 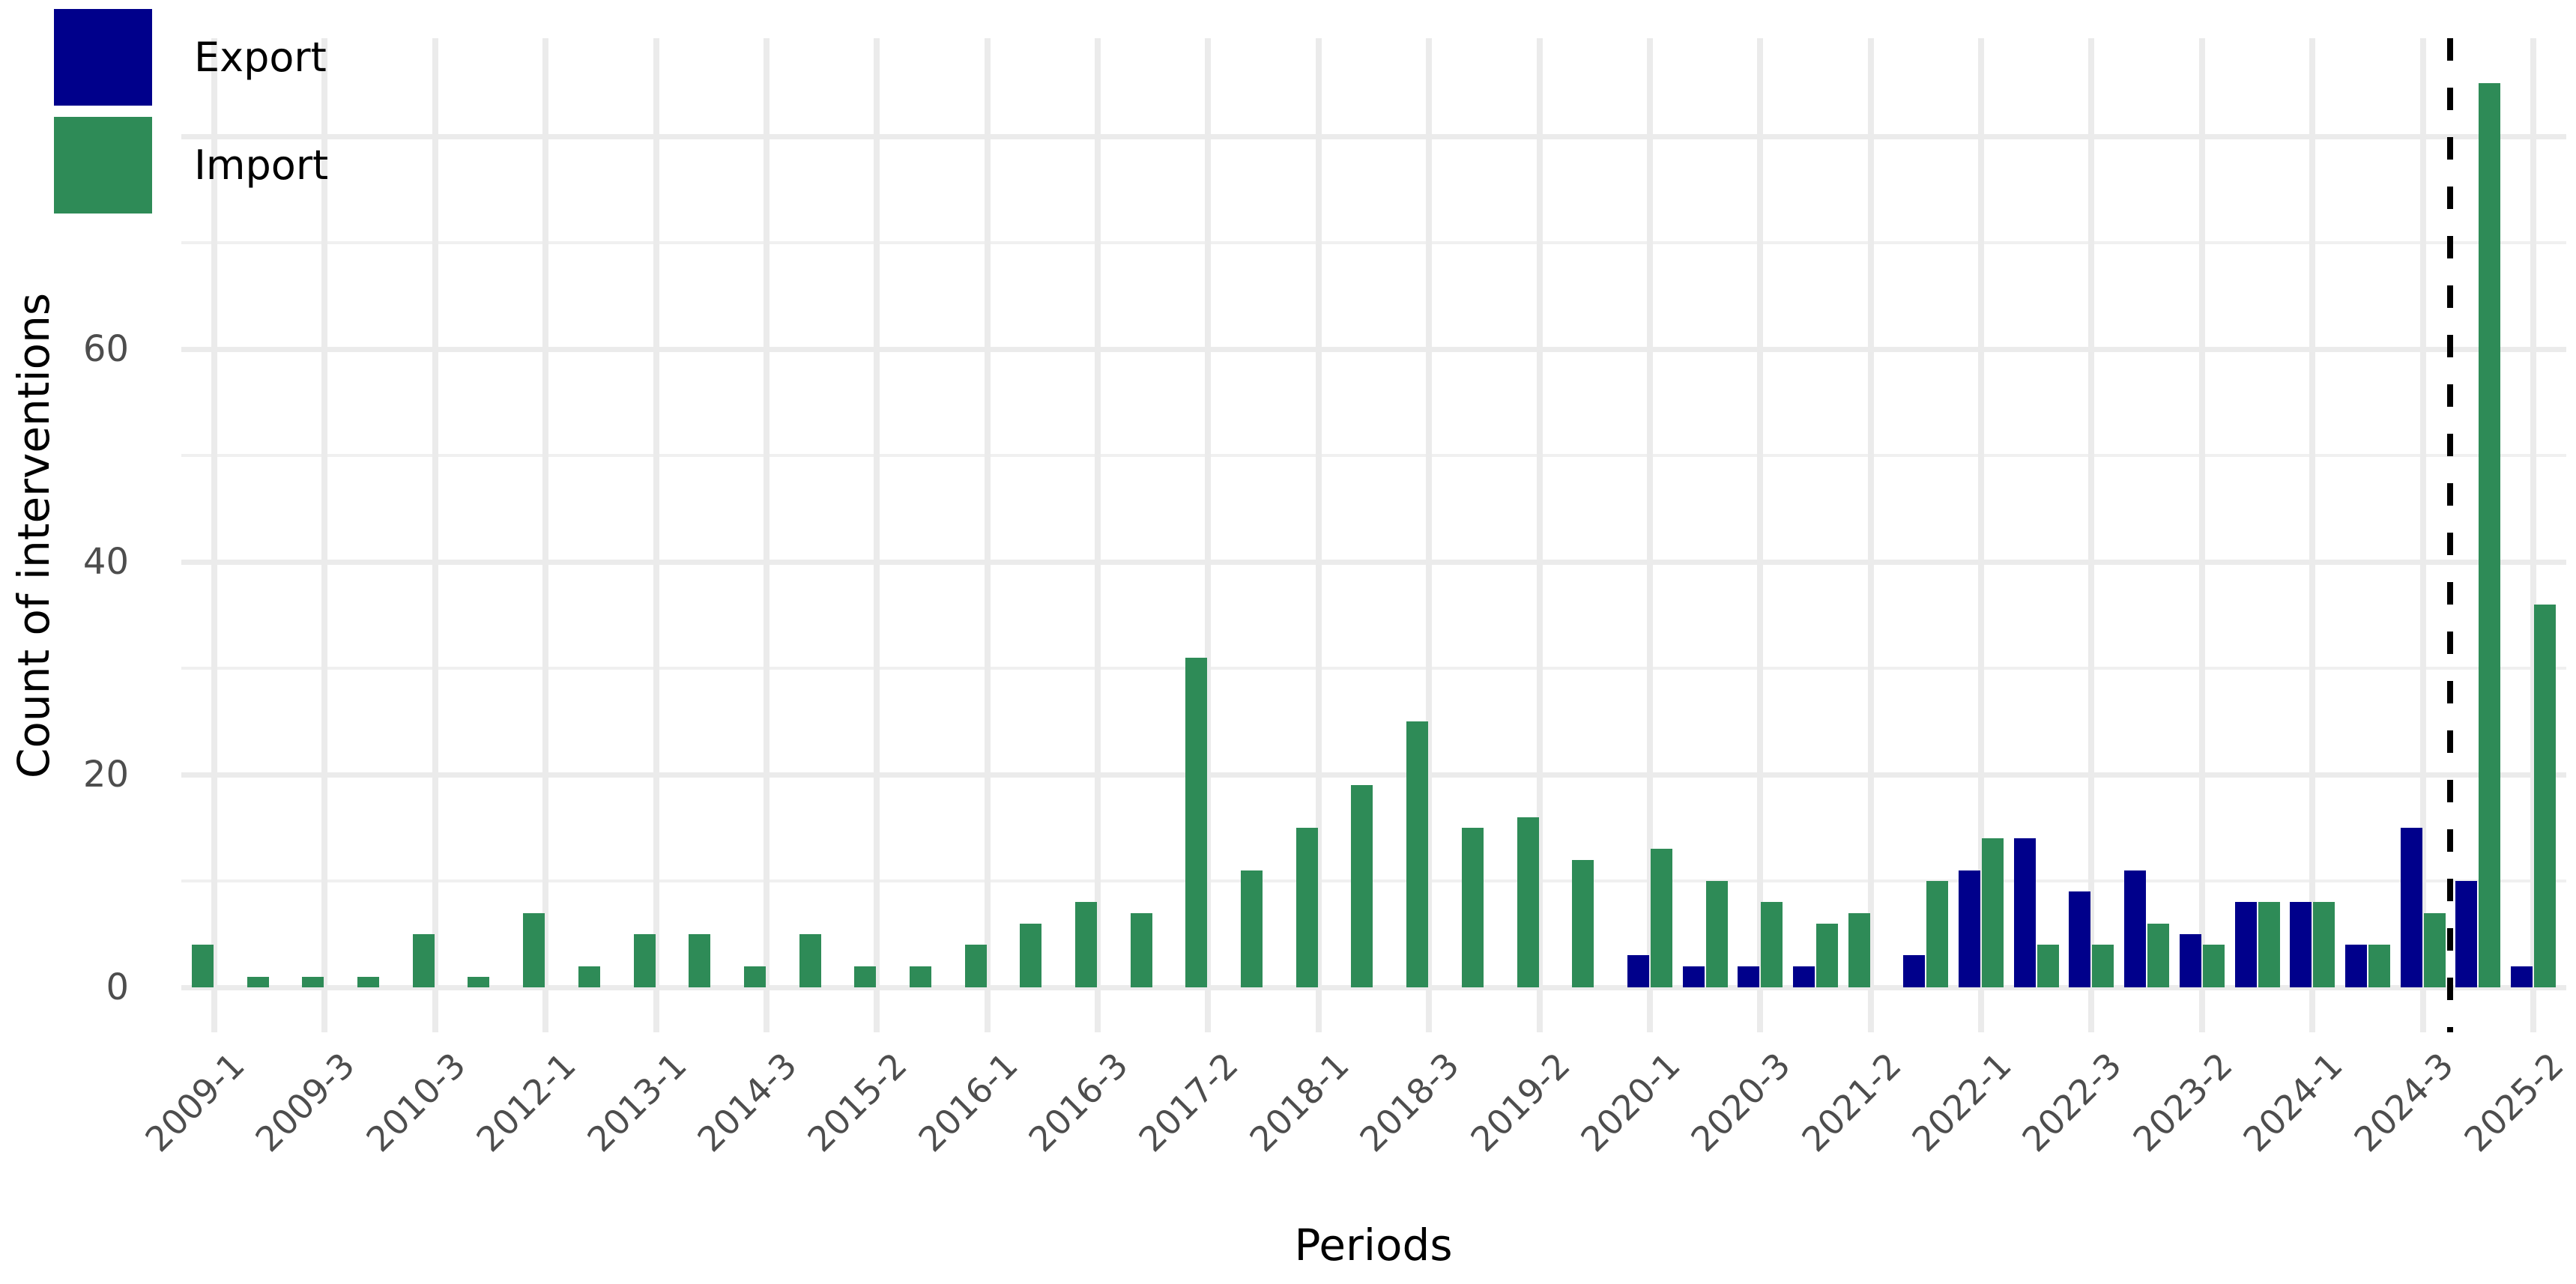 I want to click on y-tick-label-40: 40, so click(x=105, y=562).